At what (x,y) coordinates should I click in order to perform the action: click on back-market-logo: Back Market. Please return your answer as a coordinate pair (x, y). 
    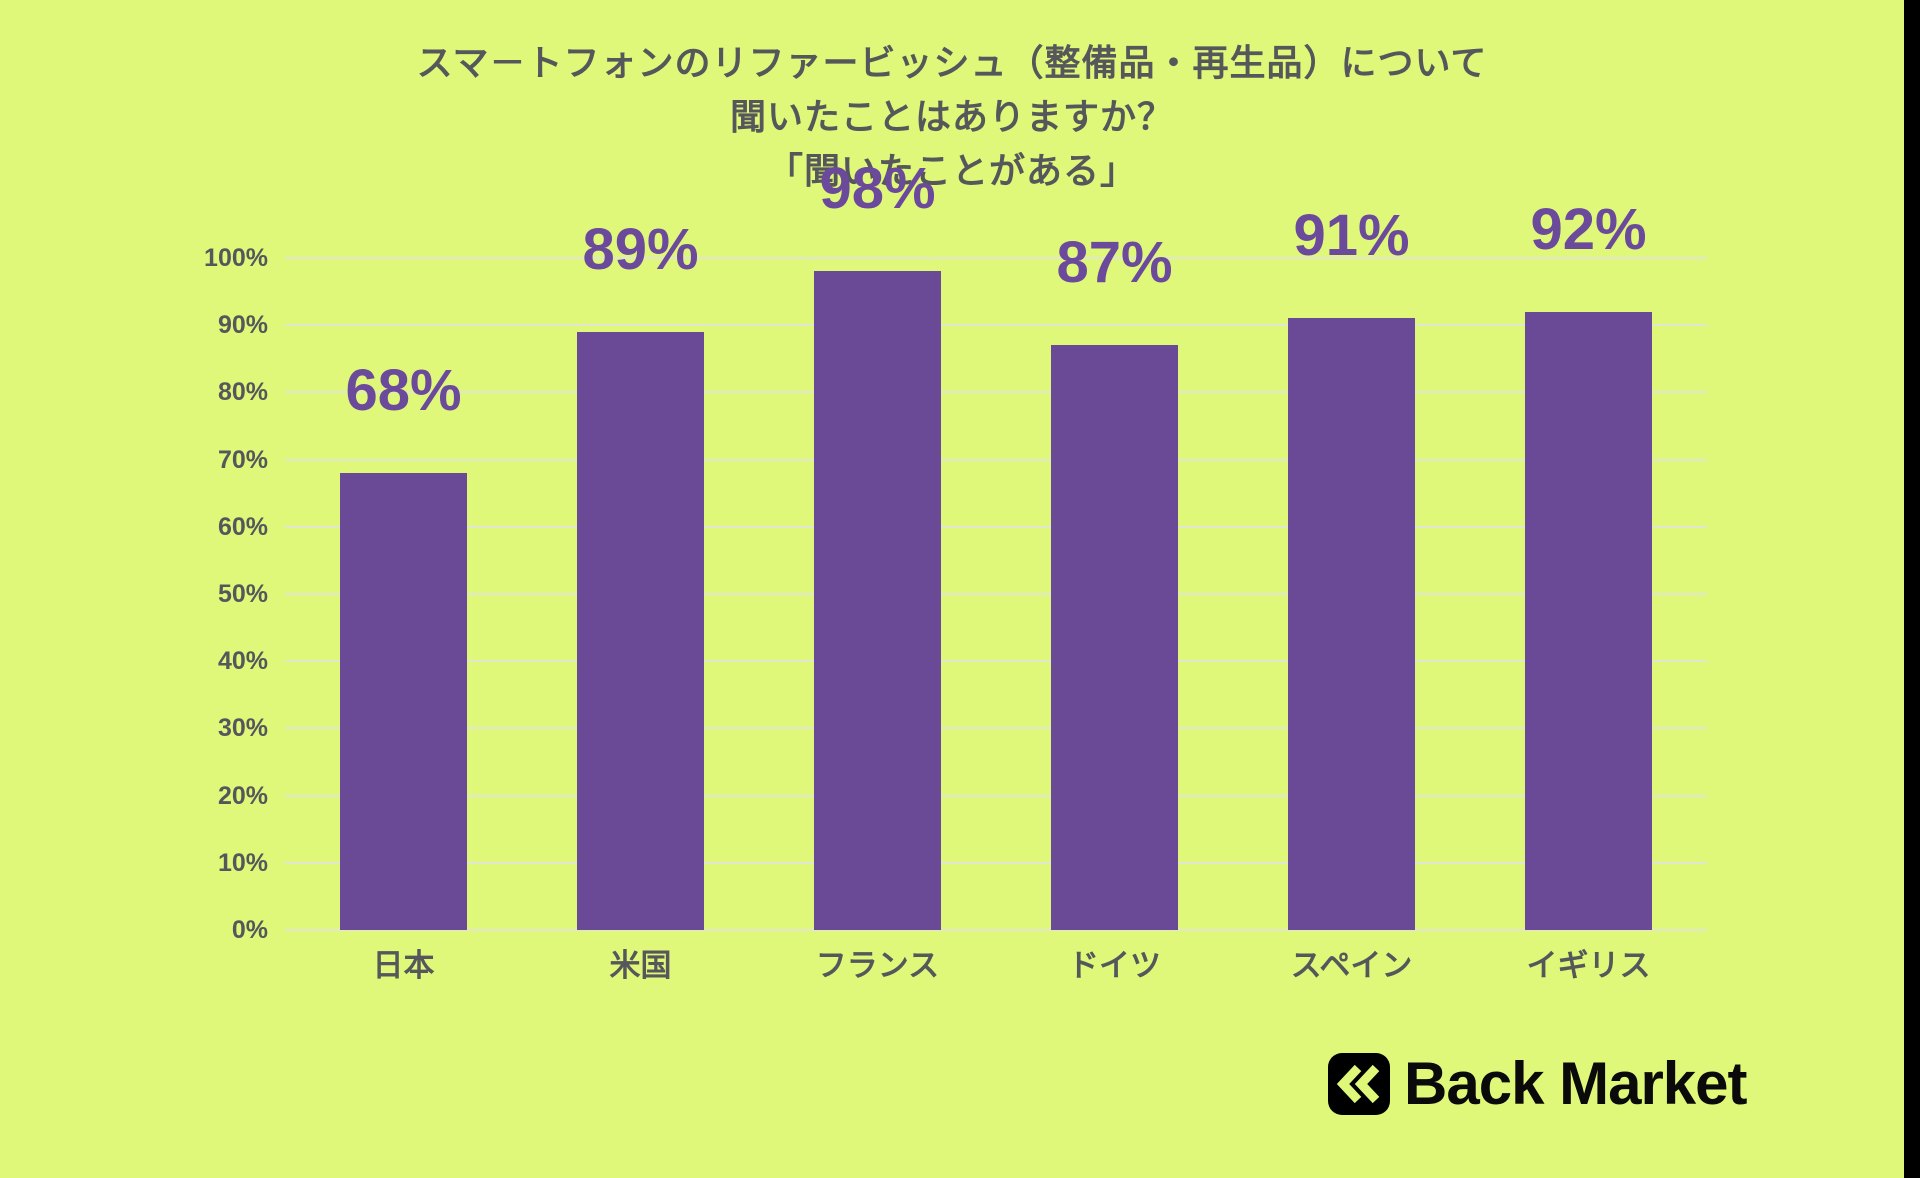
    Looking at the image, I should click on (1538, 1084).